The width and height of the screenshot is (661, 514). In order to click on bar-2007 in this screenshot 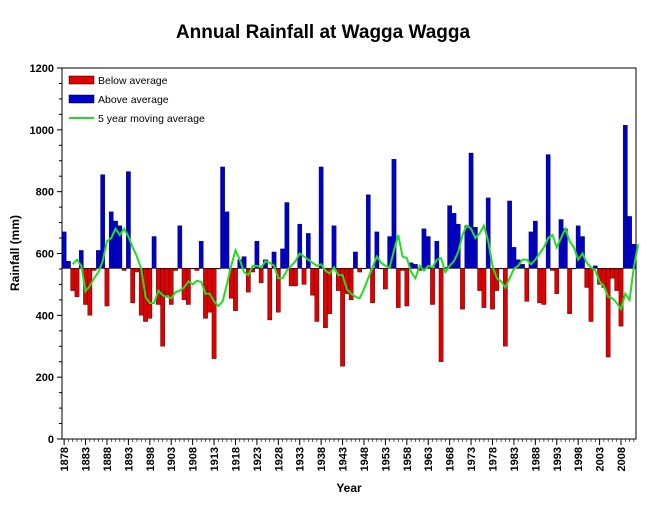, I will do `click(617, 279)`.